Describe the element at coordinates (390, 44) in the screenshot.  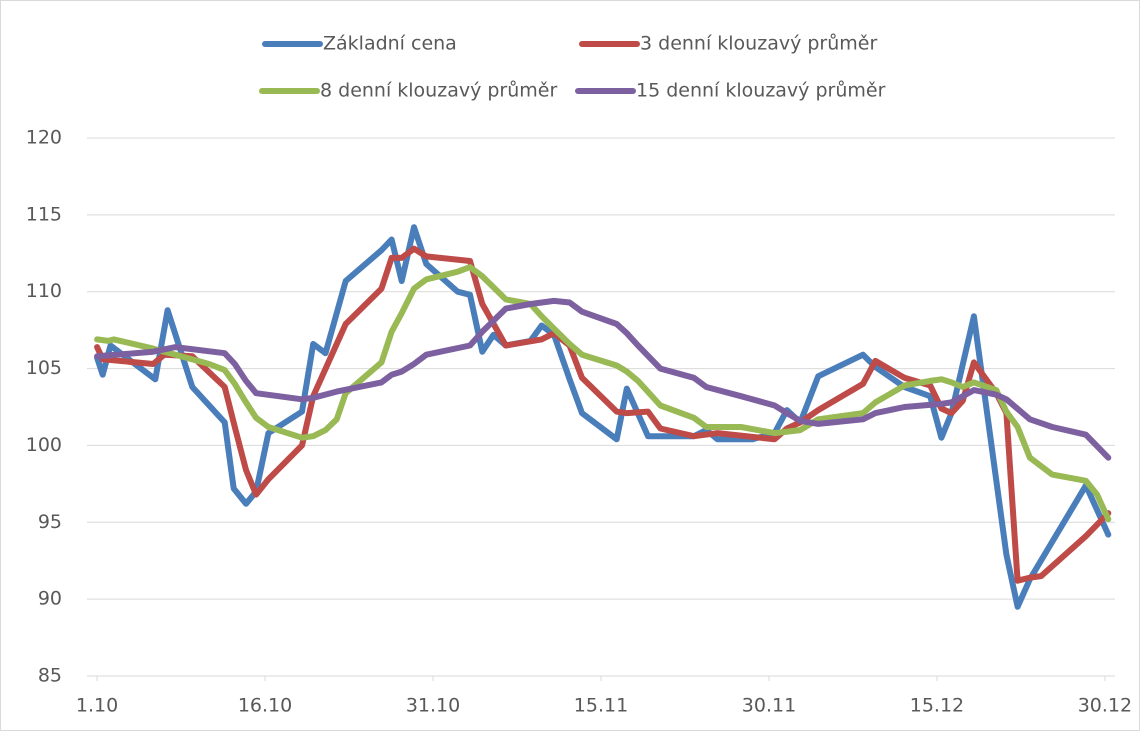
I see `legend-label: Základní cena` at that location.